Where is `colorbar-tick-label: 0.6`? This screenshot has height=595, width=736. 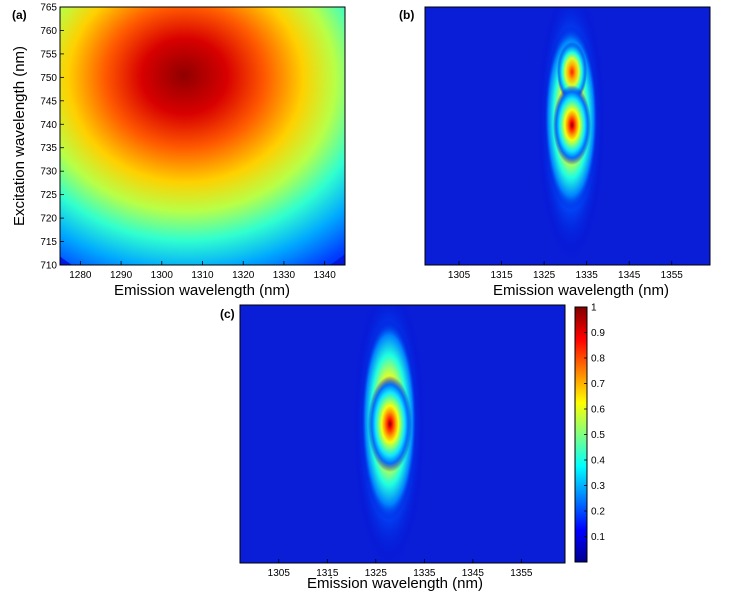
colorbar-tick-label: 0.6 is located at coordinates (598, 410).